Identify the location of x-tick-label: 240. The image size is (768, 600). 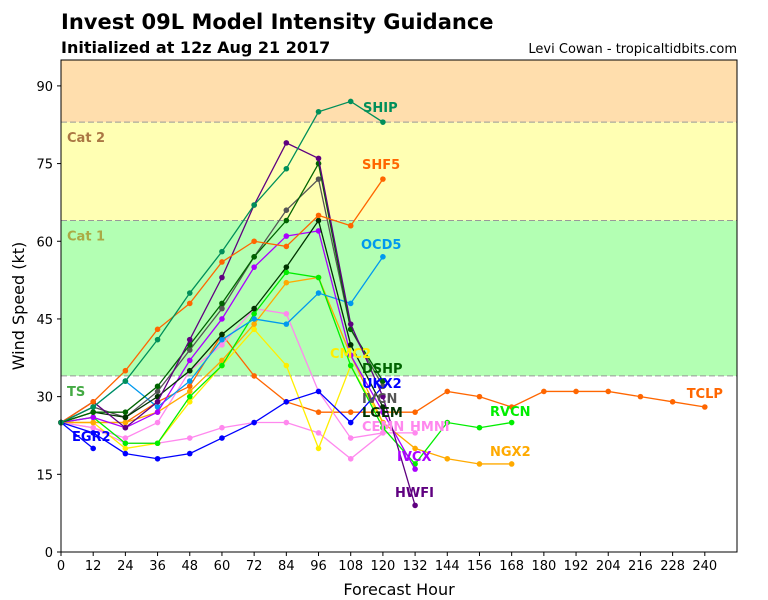
(704, 566).